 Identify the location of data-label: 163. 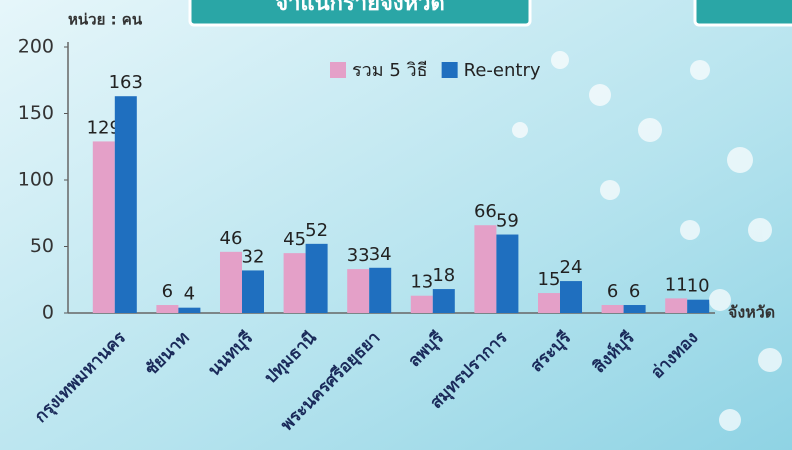
(126, 82).